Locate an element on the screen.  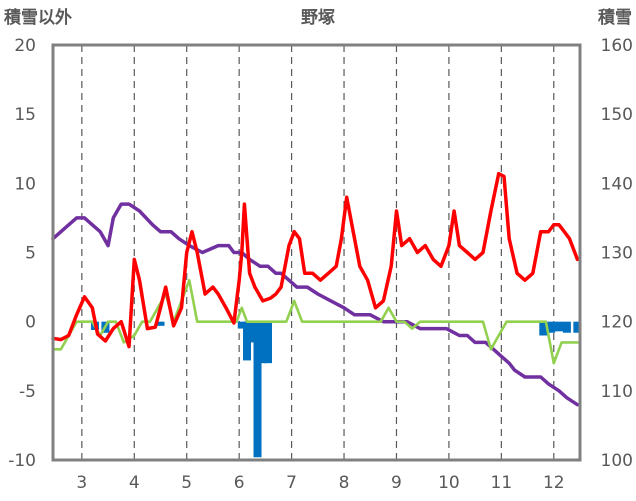
x-tick-label-3: 3 is located at coordinates (81, 483).